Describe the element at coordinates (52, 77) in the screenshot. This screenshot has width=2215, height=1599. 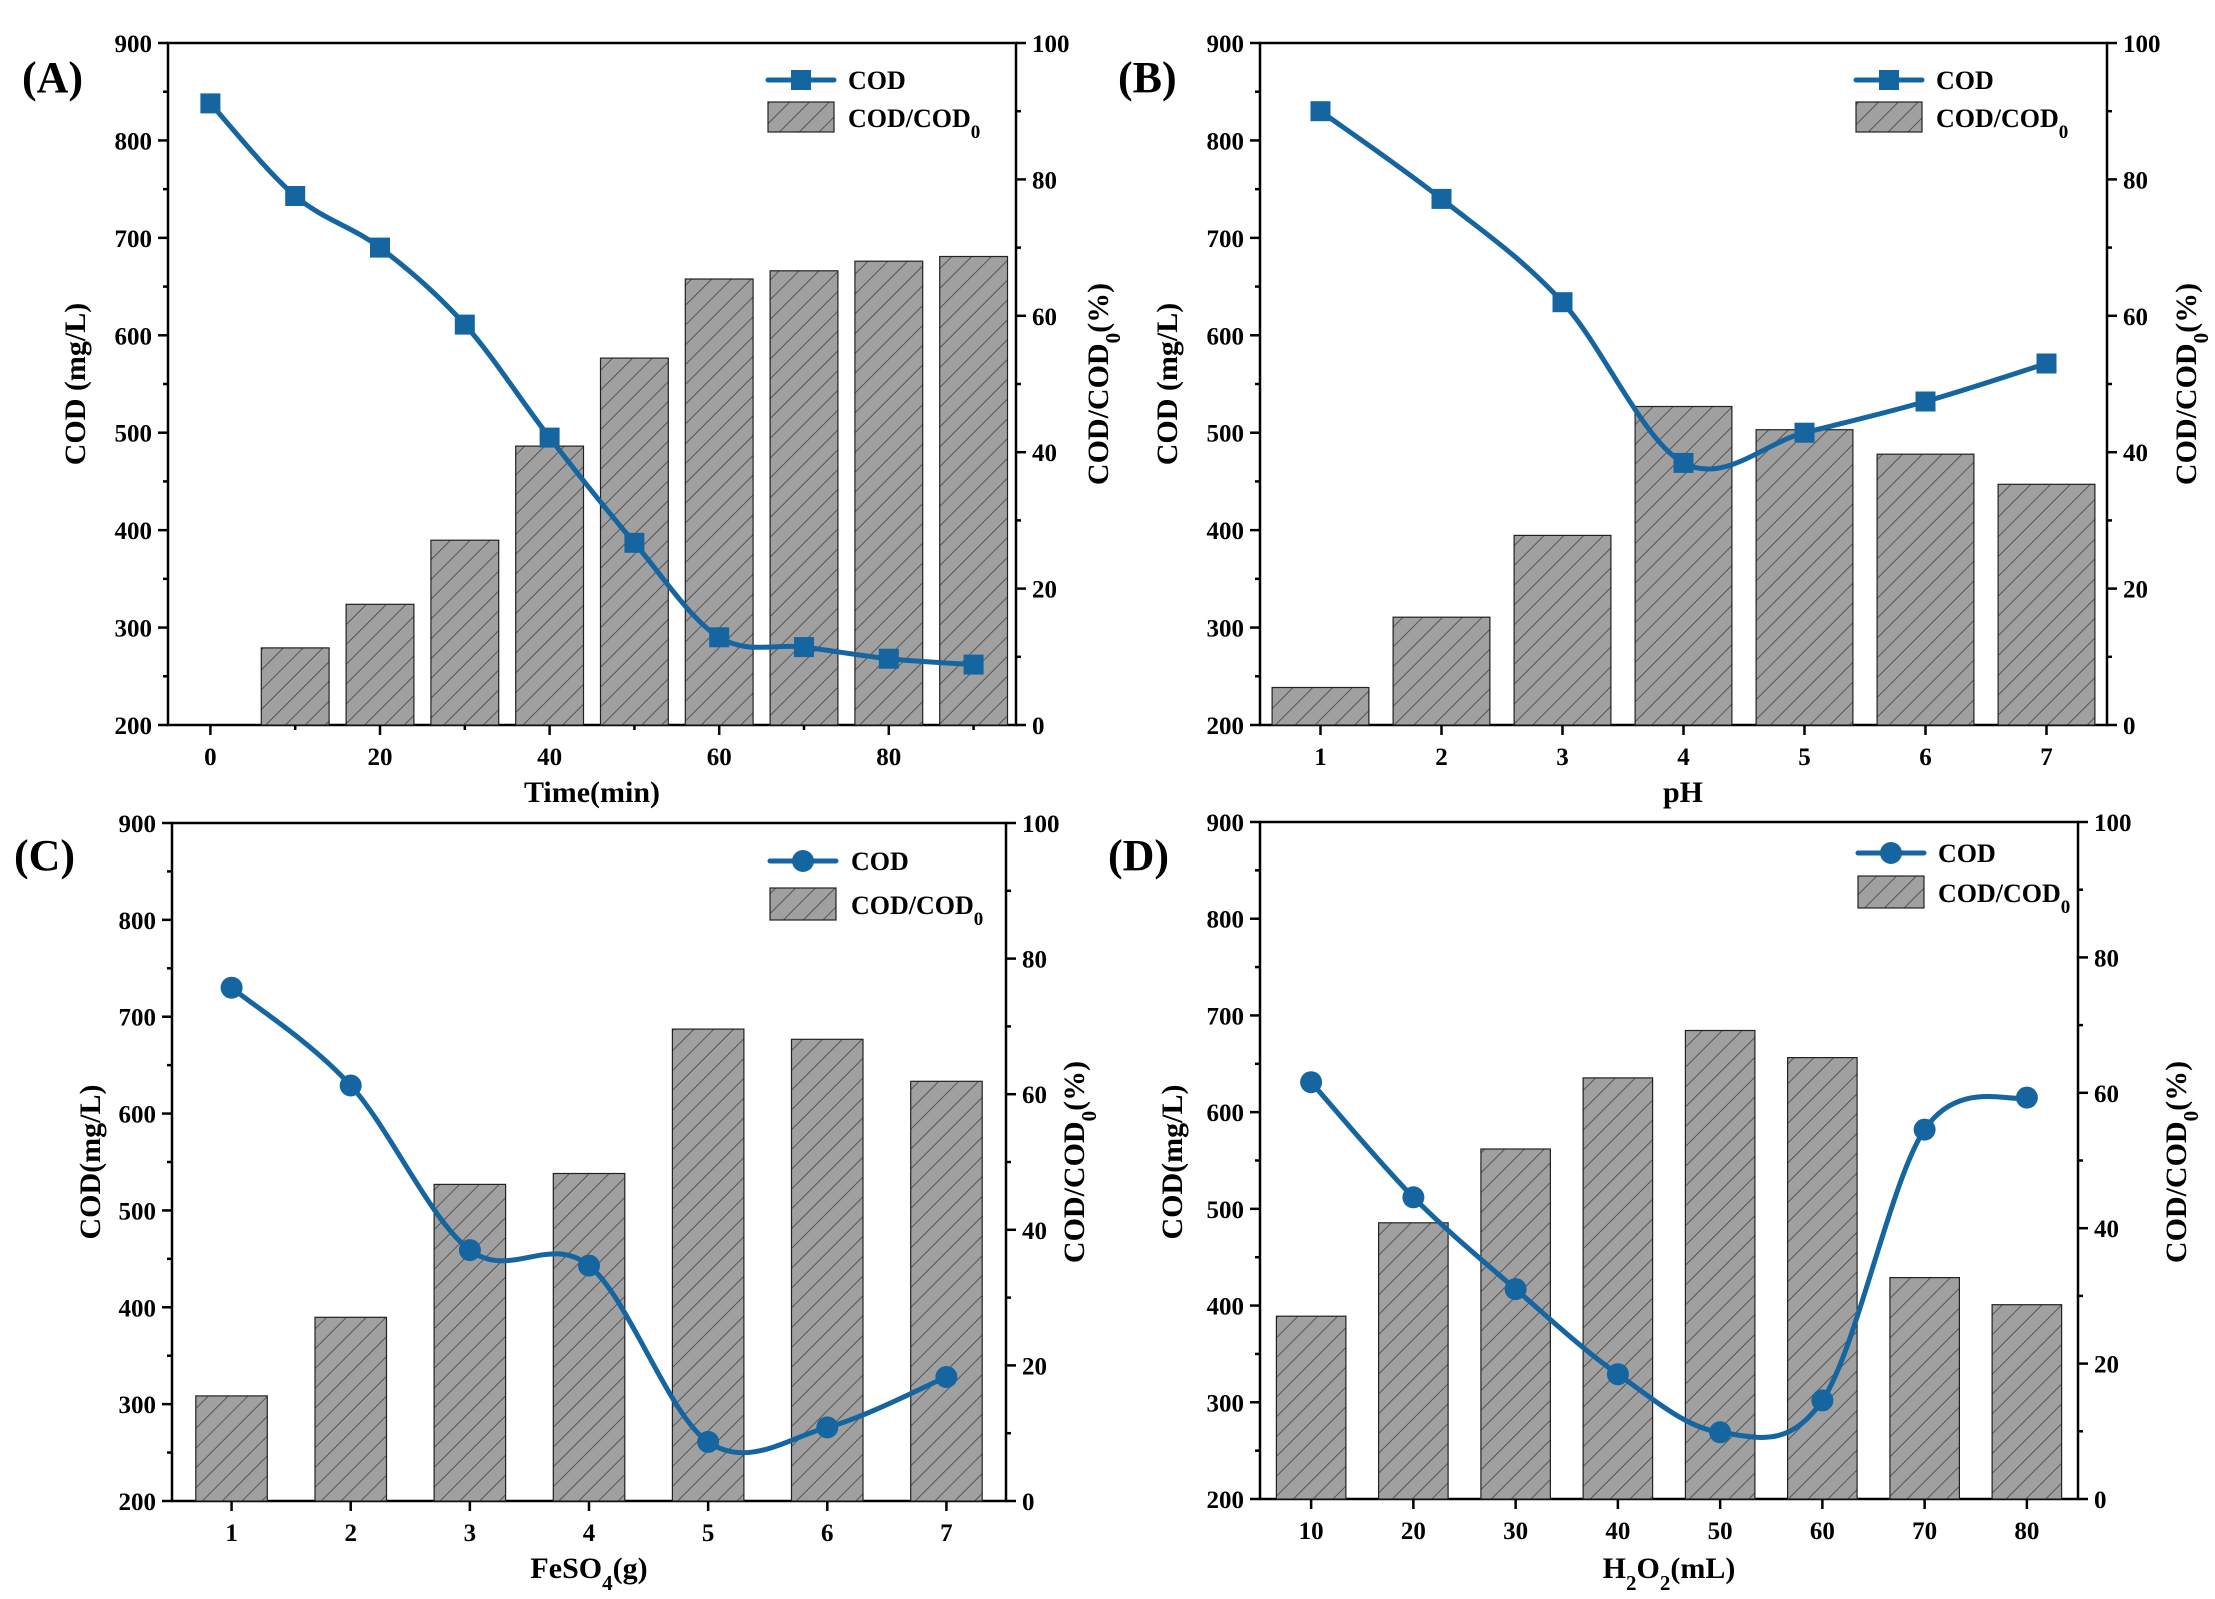
I see `panel-letter: (A)` at that location.